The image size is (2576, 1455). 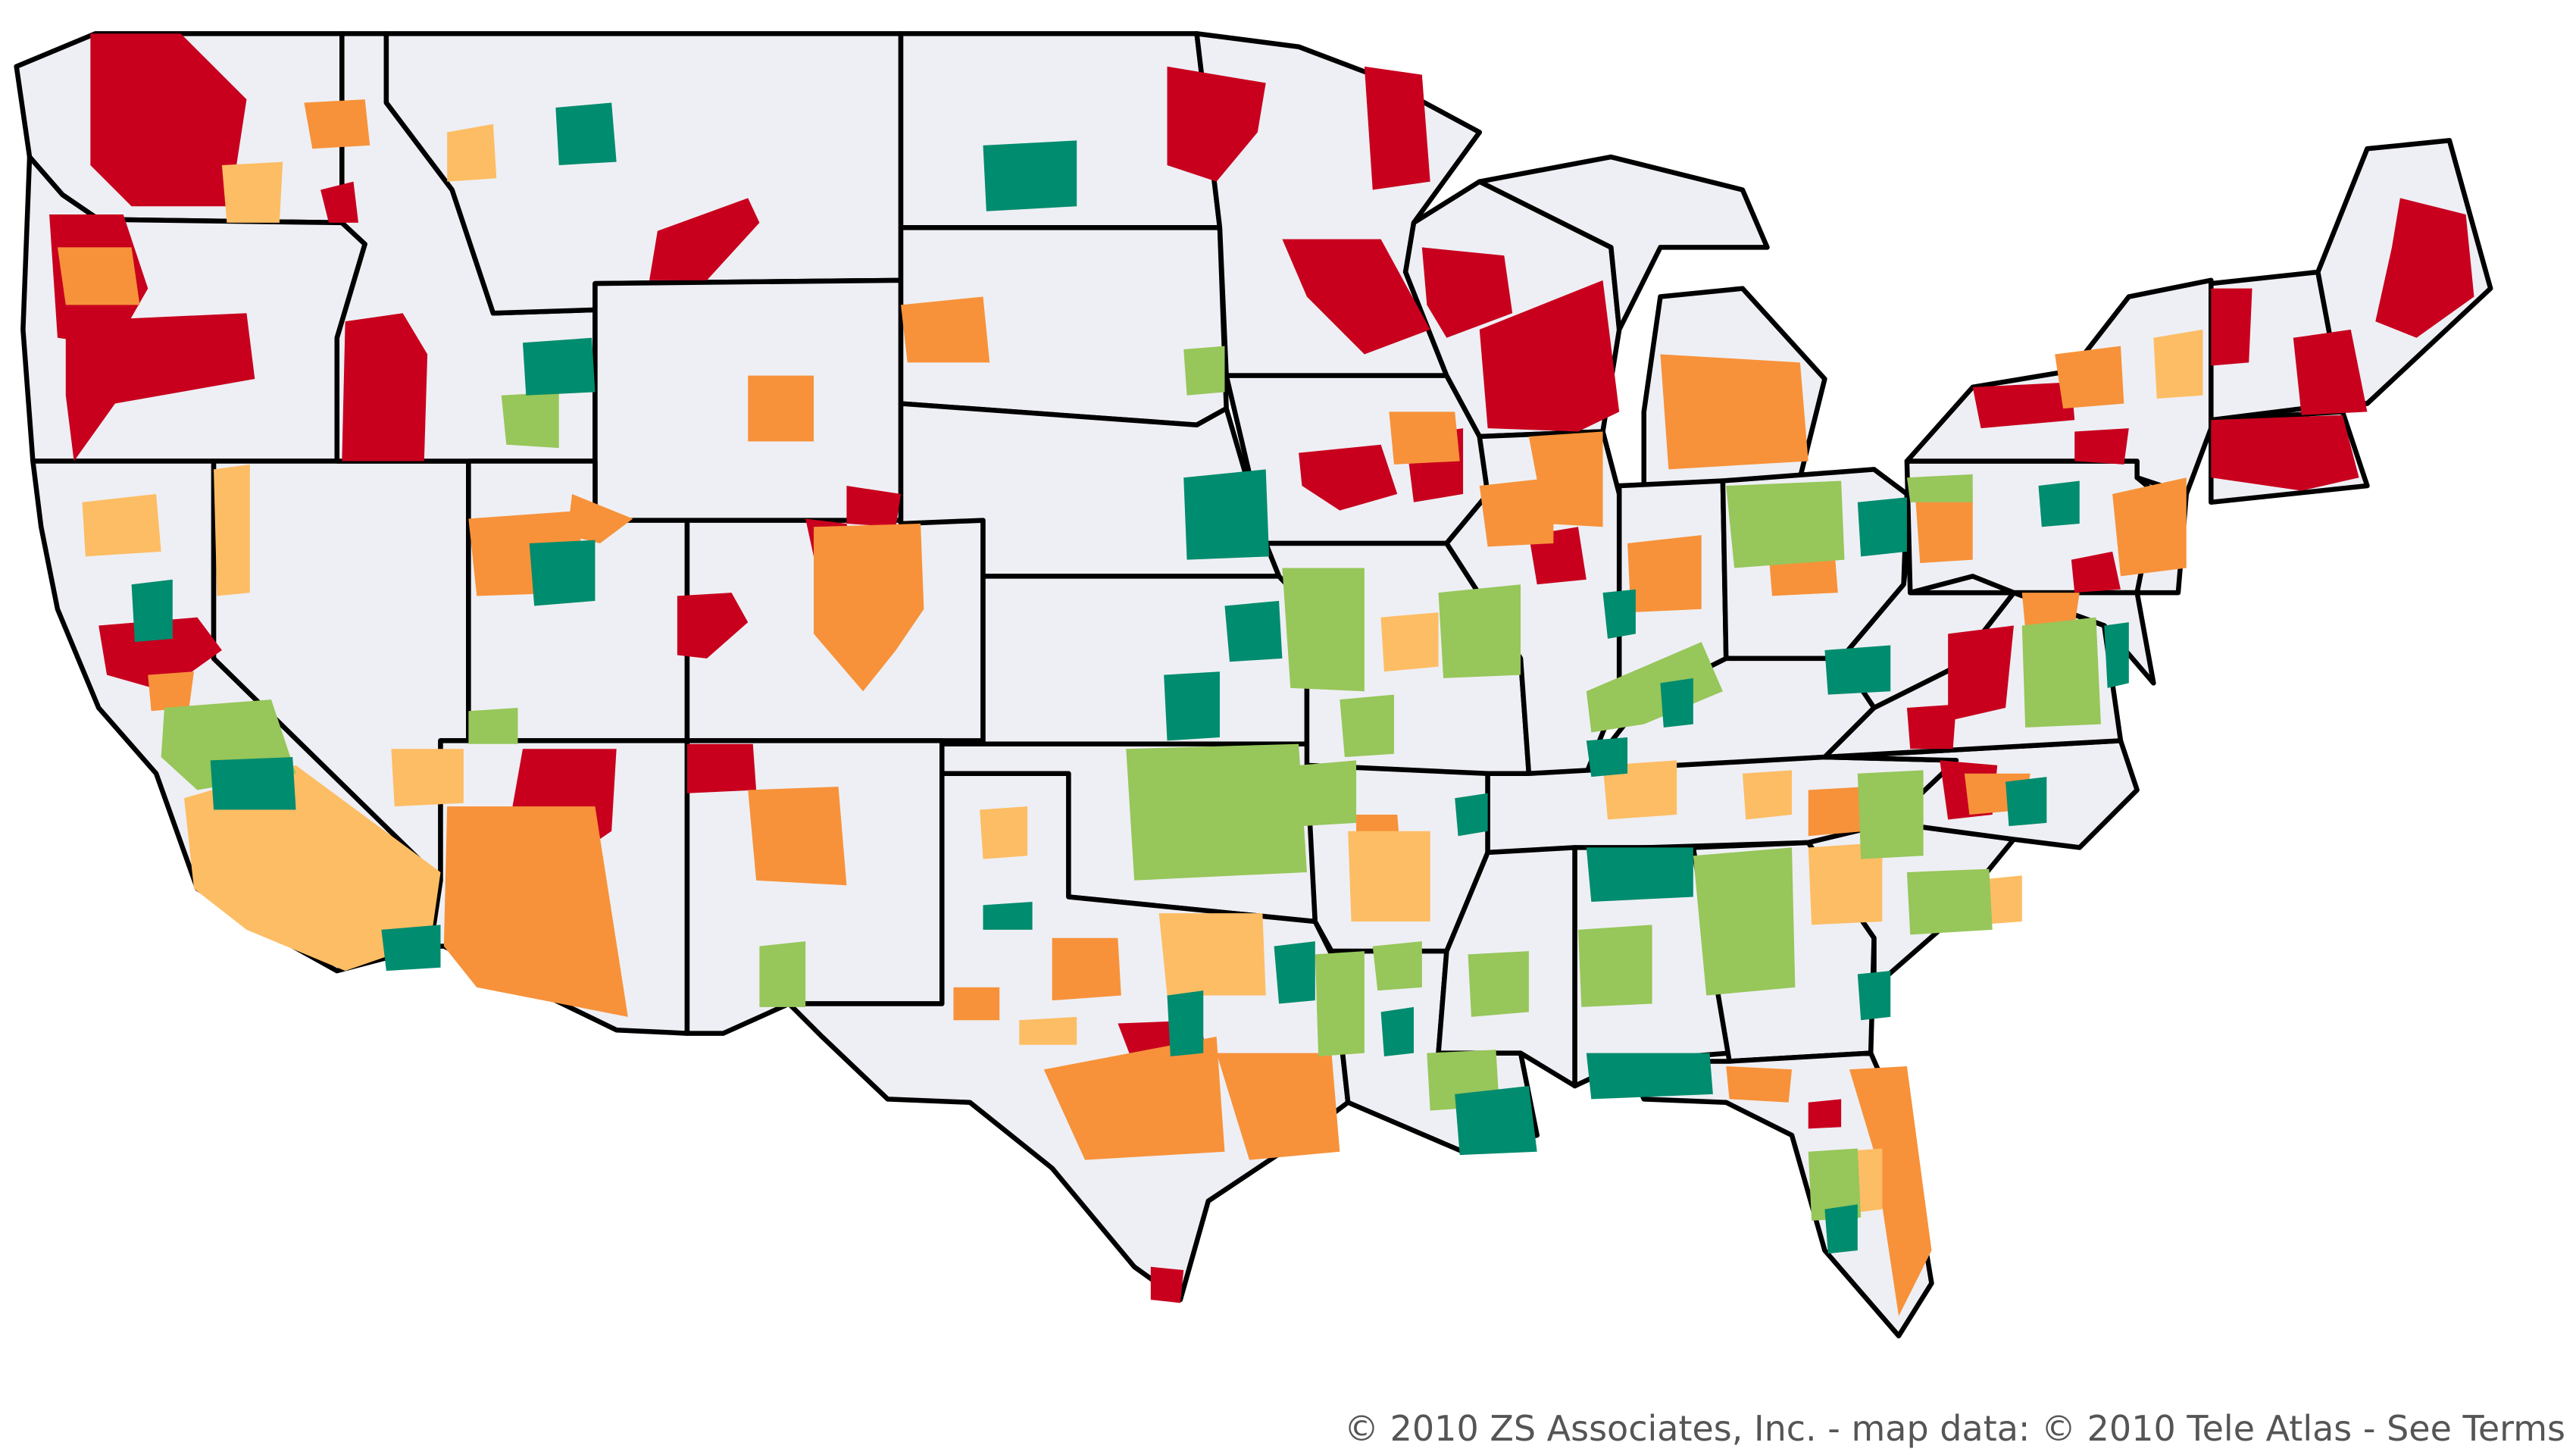 I want to click on state-florida, so click(x=1779, y=1194).